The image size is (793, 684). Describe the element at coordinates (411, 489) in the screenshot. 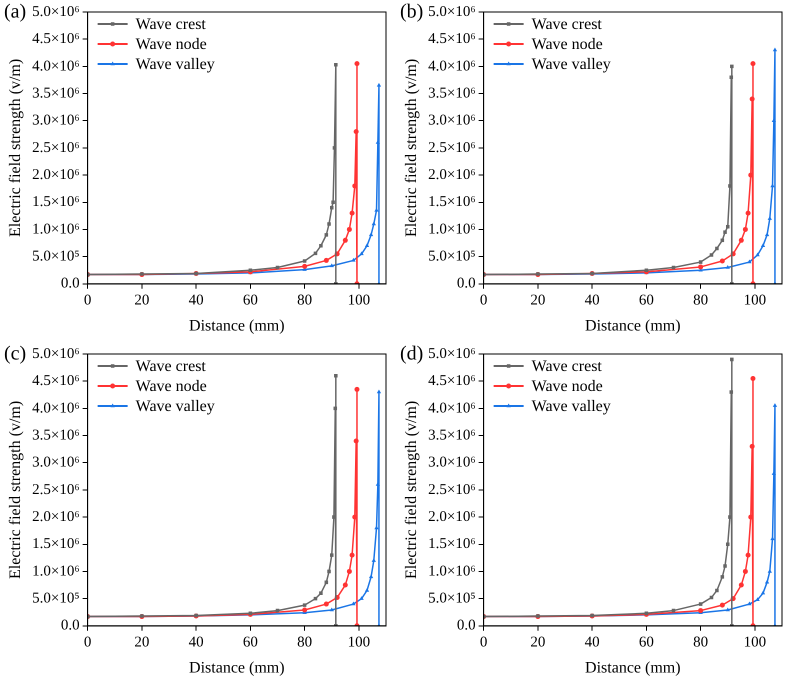

I see `y-axis-title: Electric field strength (v/m)` at that location.